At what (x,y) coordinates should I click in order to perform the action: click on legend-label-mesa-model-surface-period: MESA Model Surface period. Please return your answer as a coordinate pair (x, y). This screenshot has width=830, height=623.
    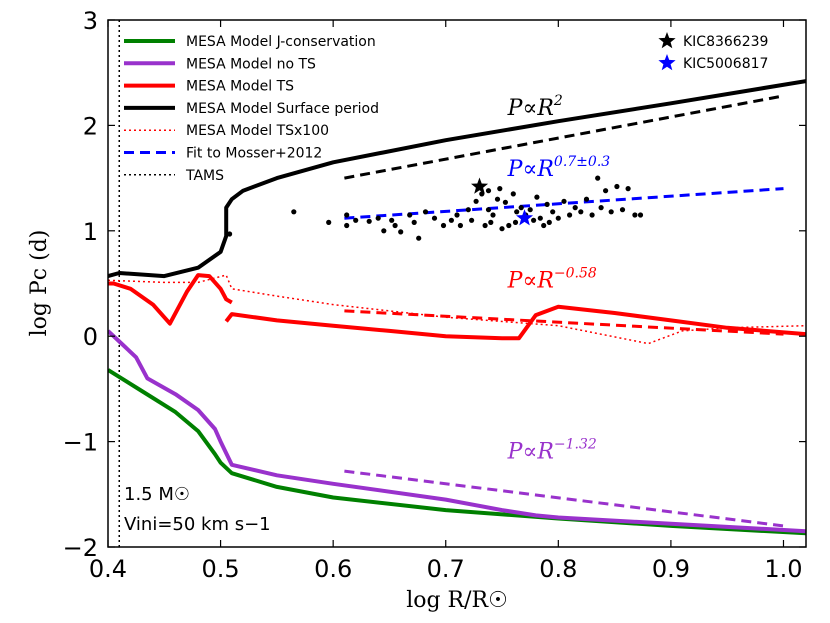
    Looking at the image, I should click on (282, 109).